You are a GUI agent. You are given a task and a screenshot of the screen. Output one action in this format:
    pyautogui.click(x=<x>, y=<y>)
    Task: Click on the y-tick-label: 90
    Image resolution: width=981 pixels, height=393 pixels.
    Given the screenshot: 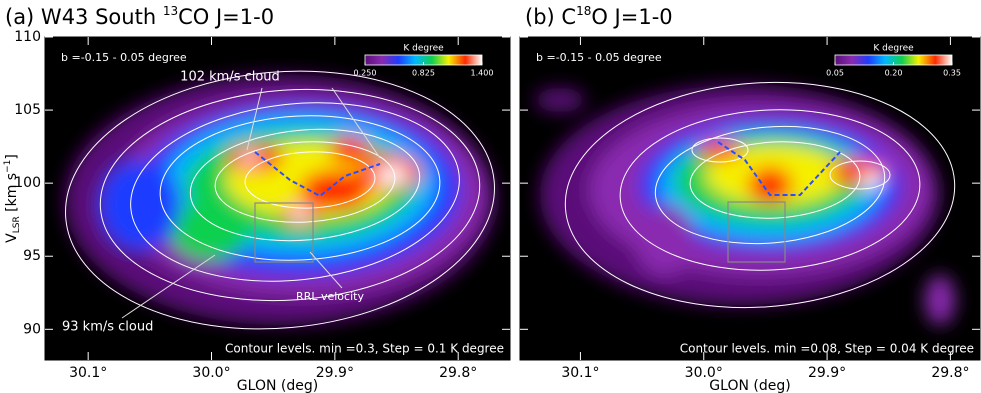 What is the action you would take?
    pyautogui.click(x=32, y=329)
    